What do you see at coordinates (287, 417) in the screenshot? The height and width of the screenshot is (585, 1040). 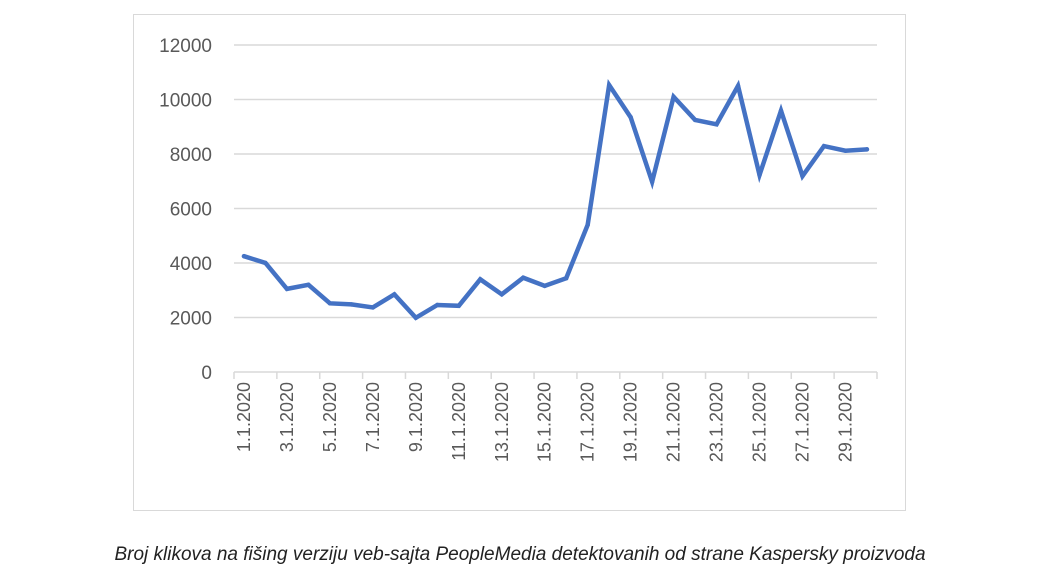 I see `x-tick-label: 3.1.2020` at bounding box center [287, 417].